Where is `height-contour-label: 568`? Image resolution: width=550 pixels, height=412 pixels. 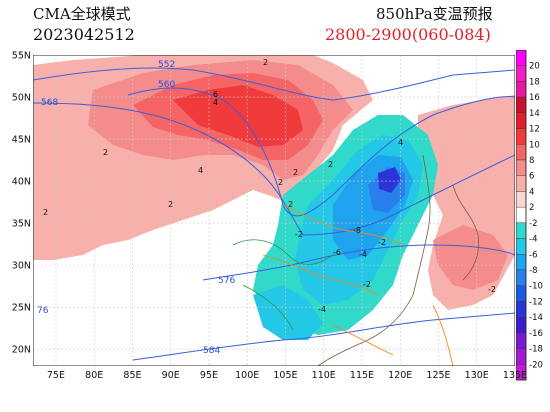 height-contour-label: 568 is located at coordinates (49, 103).